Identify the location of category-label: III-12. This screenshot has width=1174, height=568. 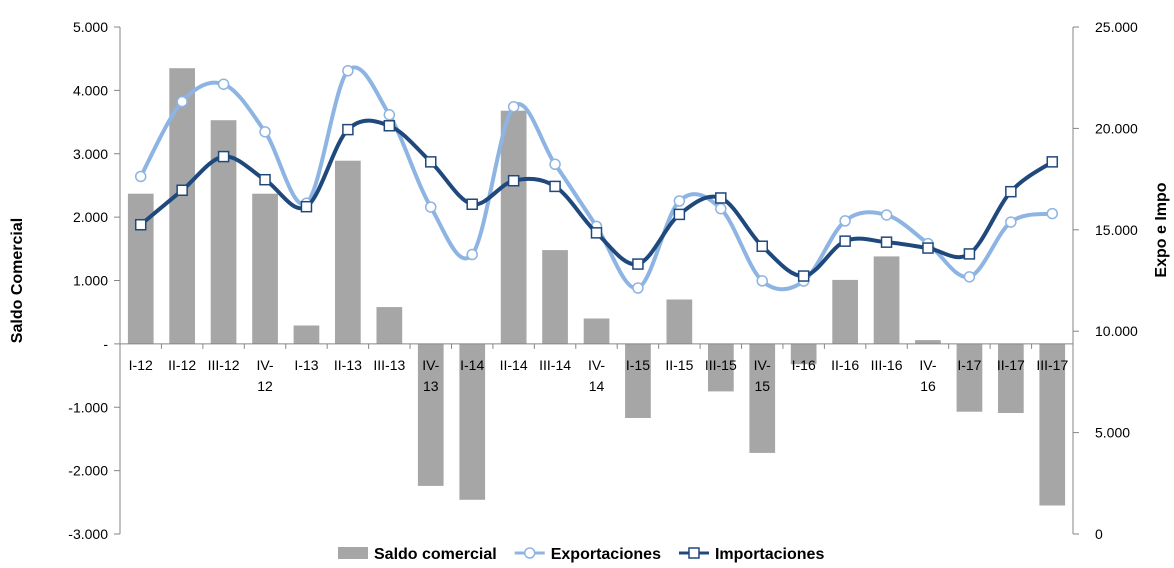
(224, 365).